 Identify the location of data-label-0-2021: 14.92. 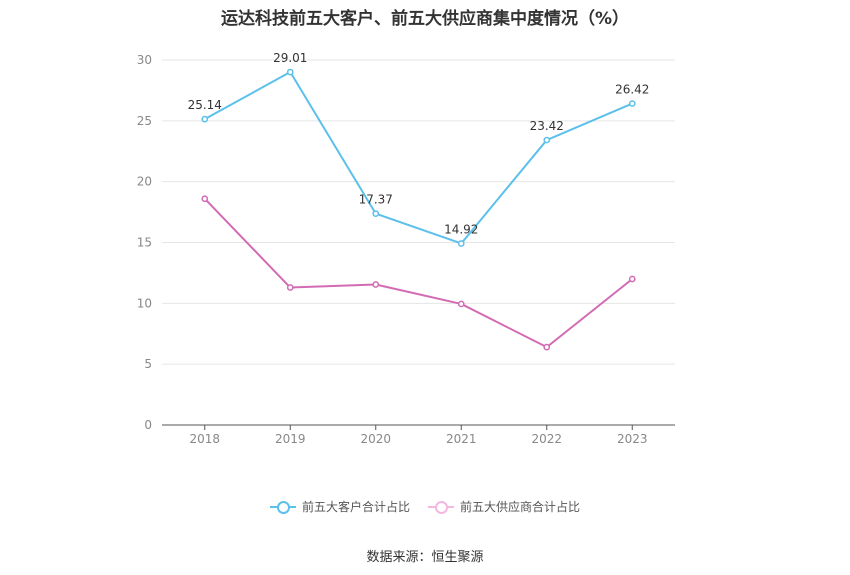
(461, 229).